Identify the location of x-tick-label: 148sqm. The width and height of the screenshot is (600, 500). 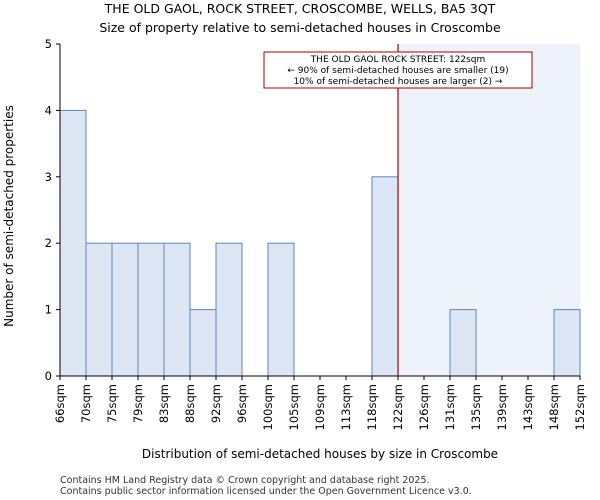
(554, 407).